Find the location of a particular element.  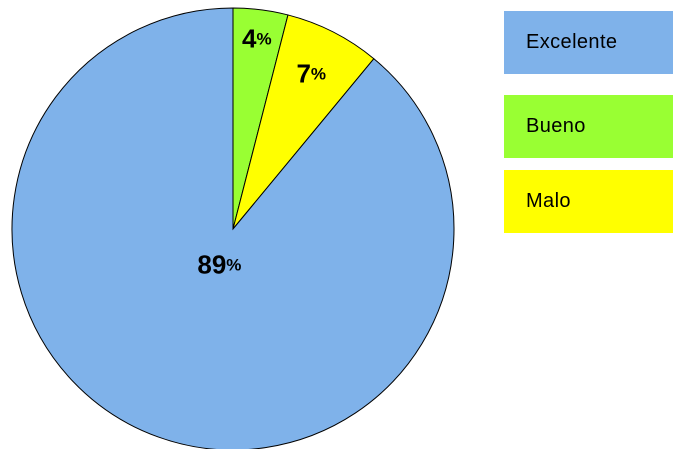

legend-item-malo: Malo is located at coordinates (588, 201).